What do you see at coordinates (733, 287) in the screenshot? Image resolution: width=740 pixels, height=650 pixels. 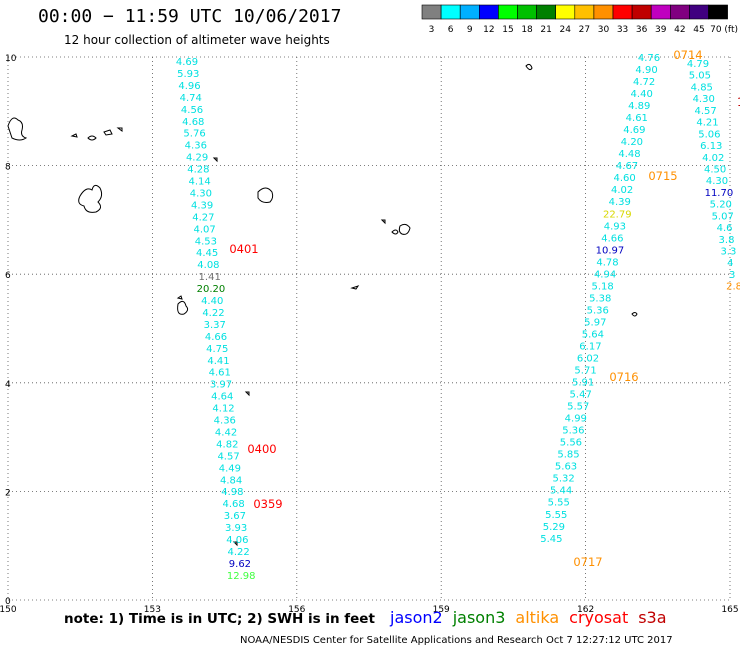 I see `wave-height-value: 2.8` at bounding box center [733, 287].